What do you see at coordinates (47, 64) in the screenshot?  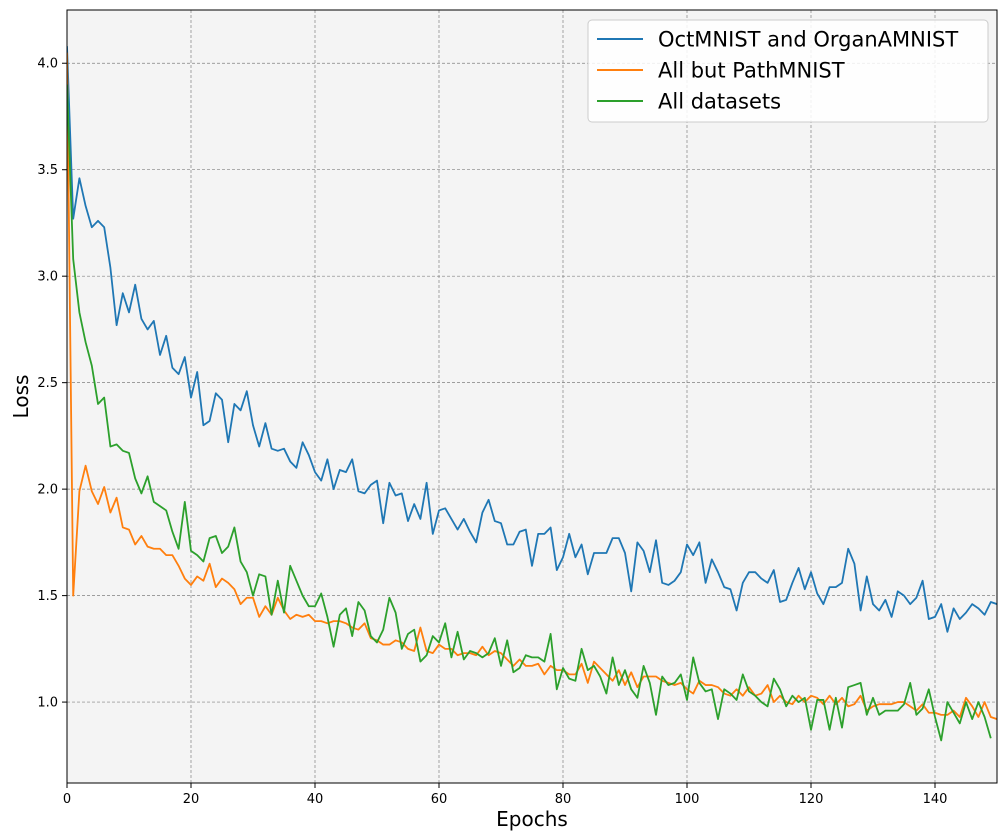 I see `y-tick-label: 4.0` at bounding box center [47, 64].